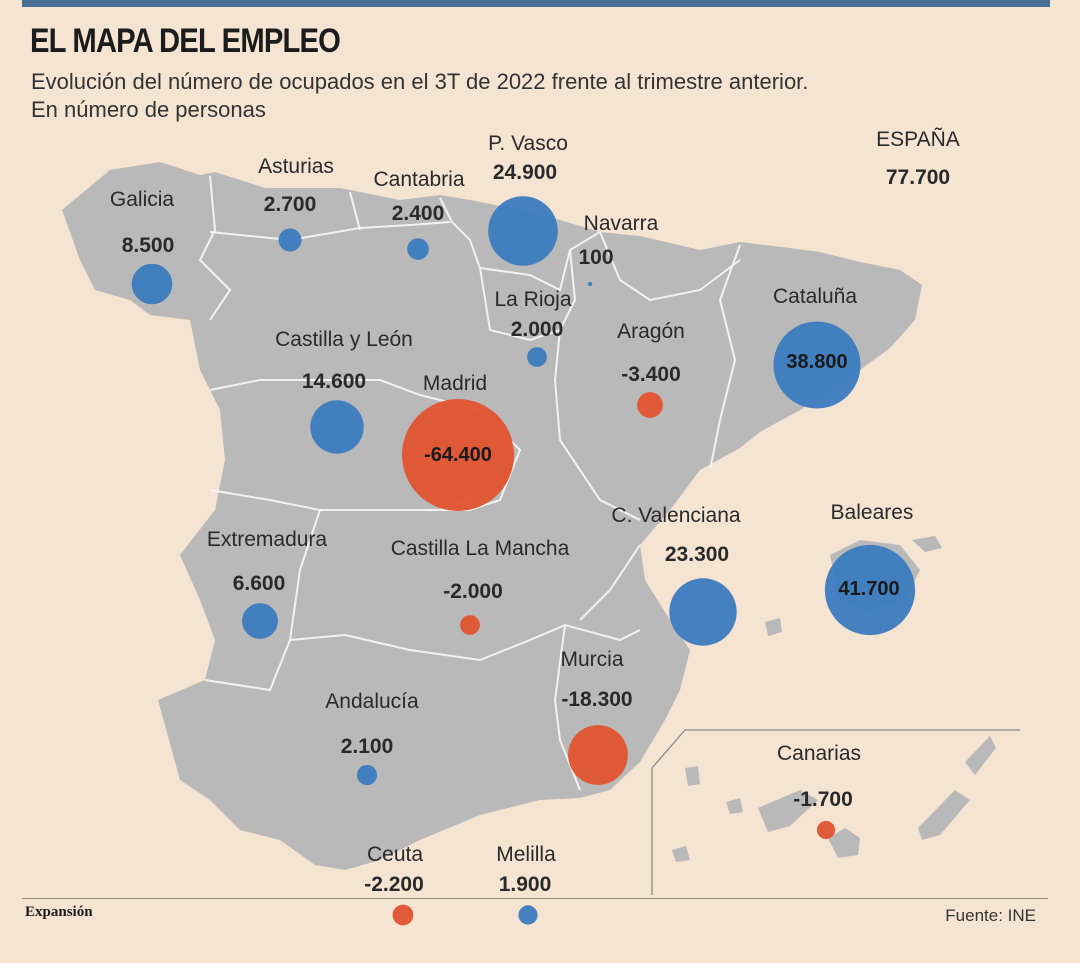 This screenshot has width=1080, height=963. I want to click on subtitle-line-2: En número de personas, so click(148, 109).